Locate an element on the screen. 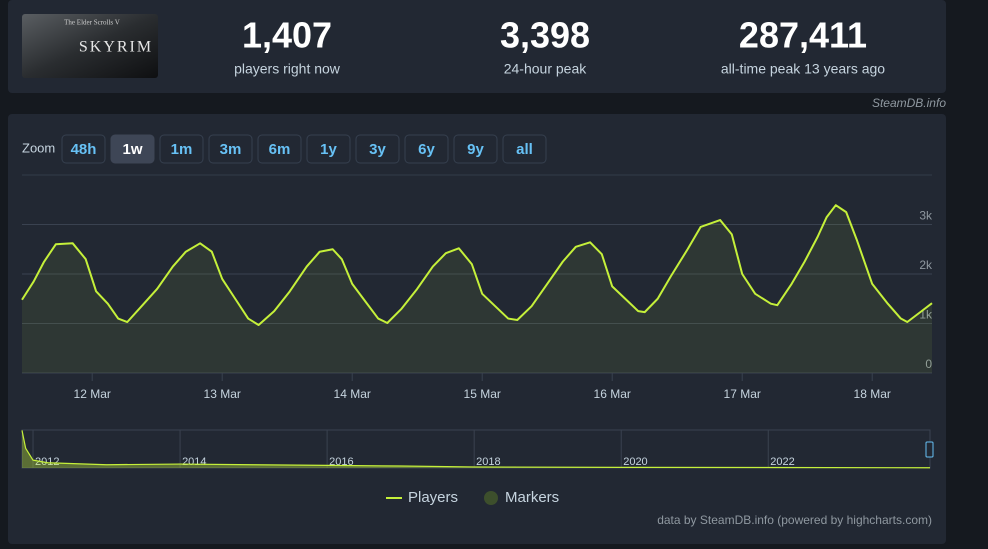  x-tick-label: 17 Mar is located at coordinates (742, 394).